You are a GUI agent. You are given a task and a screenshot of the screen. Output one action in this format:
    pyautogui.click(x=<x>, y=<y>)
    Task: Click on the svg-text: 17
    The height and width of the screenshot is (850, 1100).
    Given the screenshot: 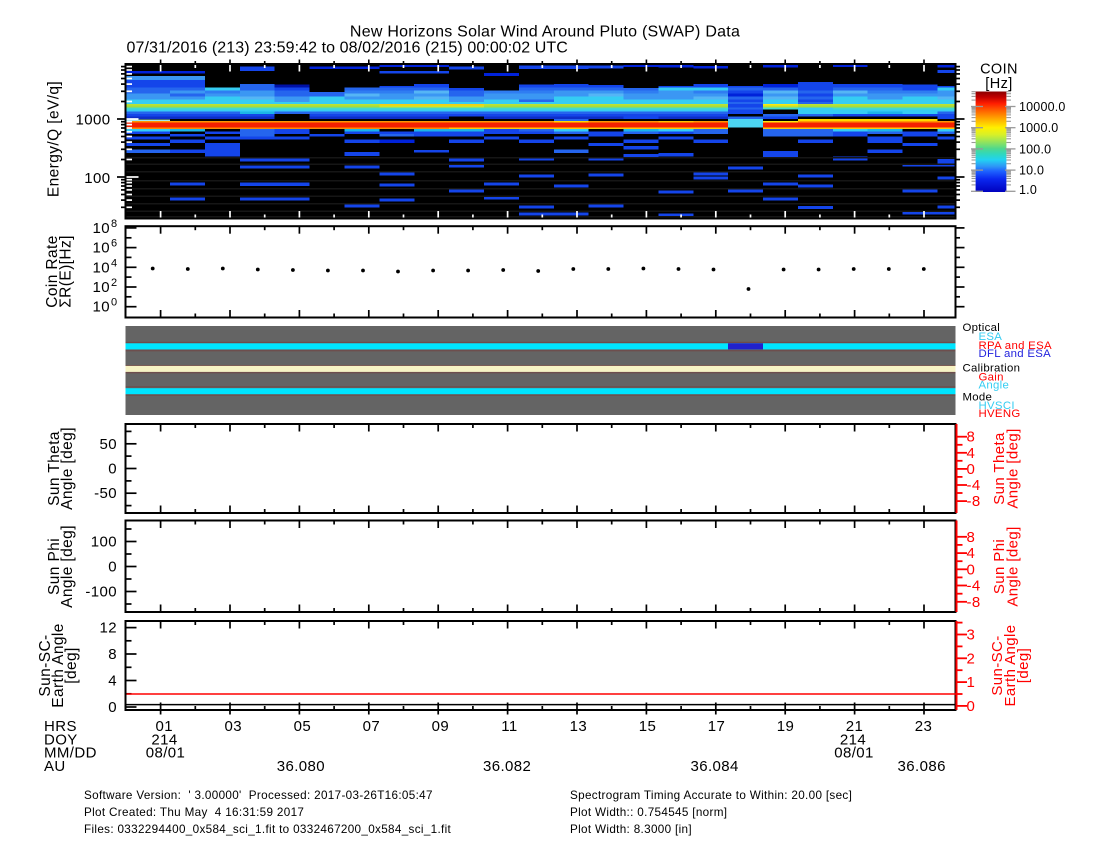 What is the action you would take?
    pyautogui.click(x=717, y=726)
    